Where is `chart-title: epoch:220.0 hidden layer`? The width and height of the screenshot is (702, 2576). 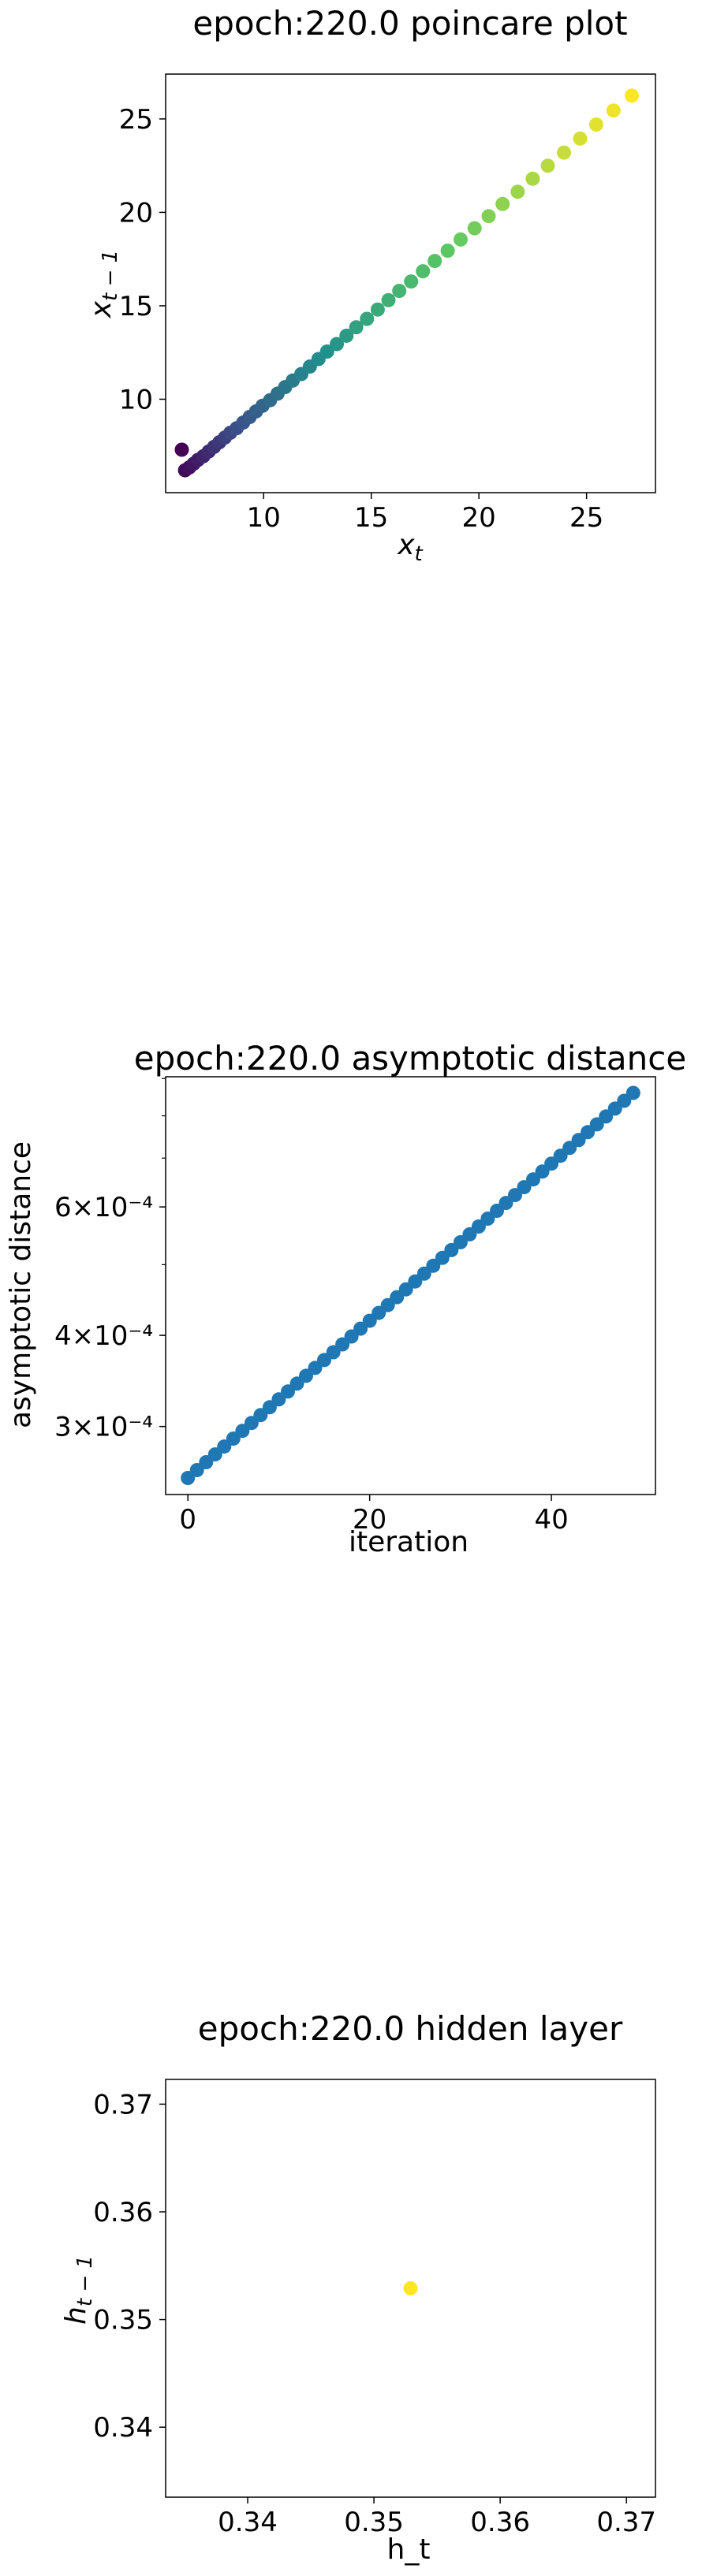
chart-title: epoch:220.0 hidden layer is located at coordinates (411, 2028).